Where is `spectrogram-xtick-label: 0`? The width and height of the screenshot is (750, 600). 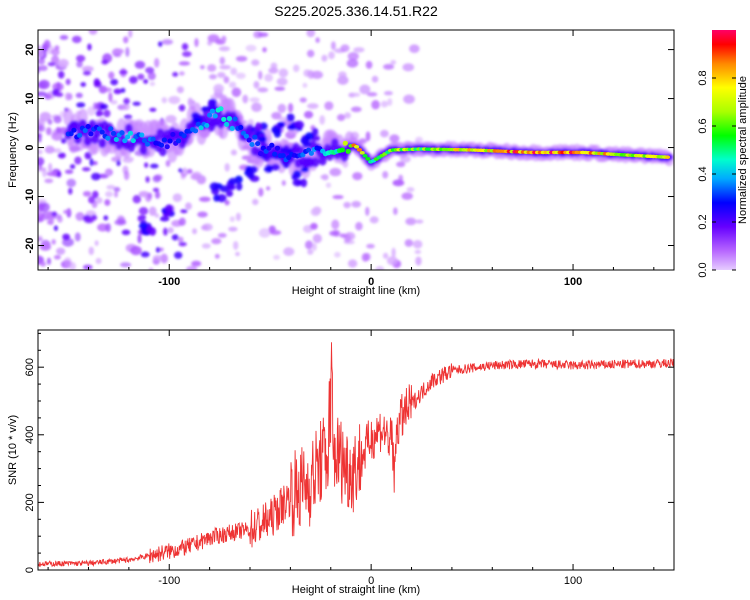 spectrogram-xtick-label: 0 is located at coordinates (371, 282).